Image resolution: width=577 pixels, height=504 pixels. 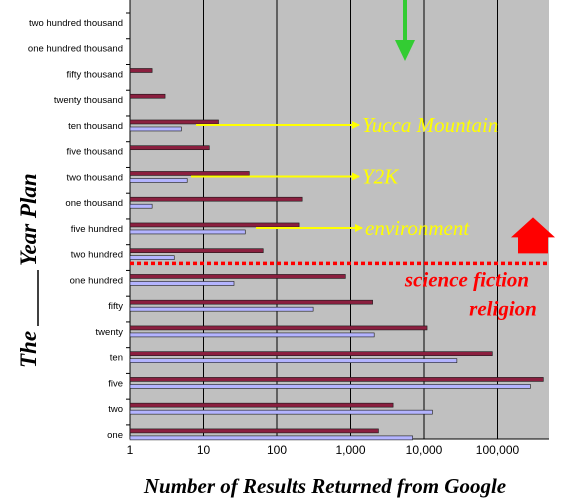 What do you see at coordinates (324, 486) in the screenshot?
I see `x-axis-title: Number of Results Returned from Google` at bounding box center [324, 486].